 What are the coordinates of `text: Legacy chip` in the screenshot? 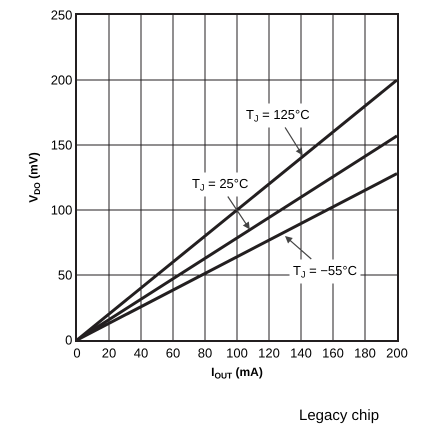 It's located at (339, 415).